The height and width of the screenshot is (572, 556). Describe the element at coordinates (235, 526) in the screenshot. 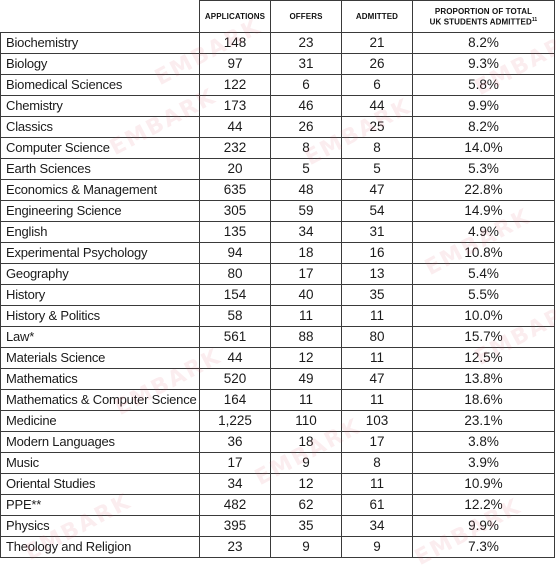

I see `applications-cell: 395` at that location.